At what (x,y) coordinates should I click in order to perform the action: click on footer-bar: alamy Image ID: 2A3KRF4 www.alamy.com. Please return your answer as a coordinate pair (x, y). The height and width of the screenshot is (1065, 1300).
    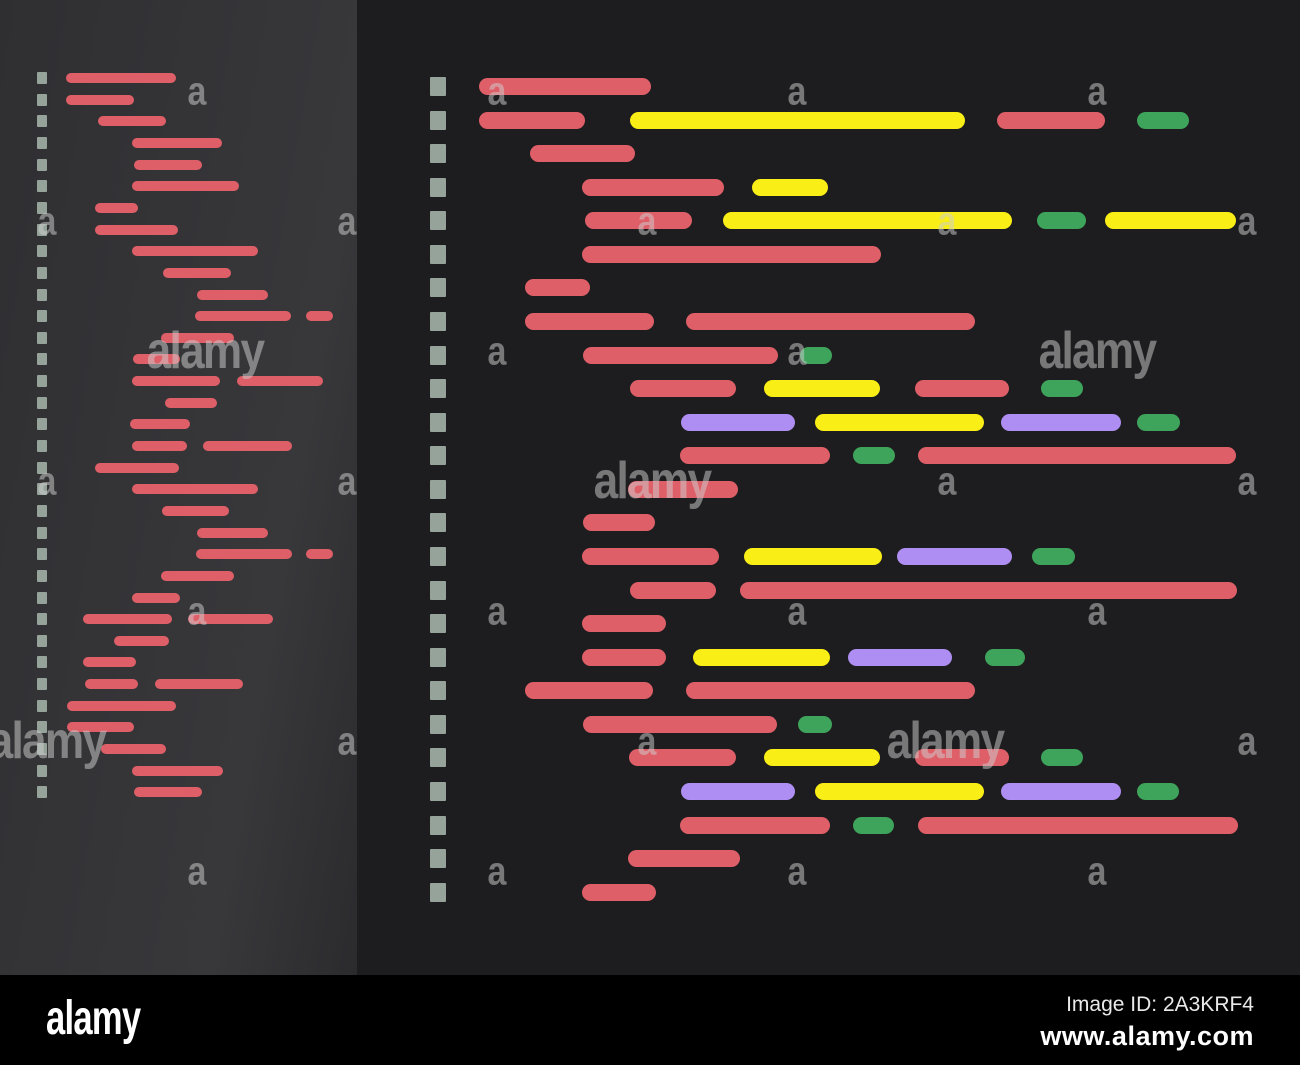
    Looking at the image, I should click on (650, 1020).